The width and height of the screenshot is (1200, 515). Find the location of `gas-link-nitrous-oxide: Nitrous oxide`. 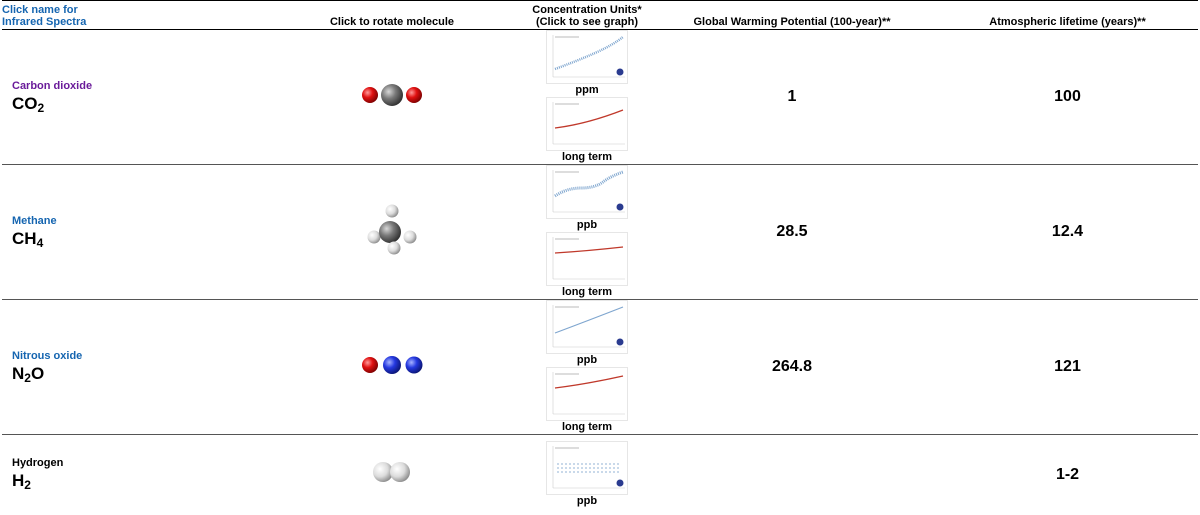

gas-link-nitrous-oxide: Nitrous oxide is located at coordinates (47, 355).